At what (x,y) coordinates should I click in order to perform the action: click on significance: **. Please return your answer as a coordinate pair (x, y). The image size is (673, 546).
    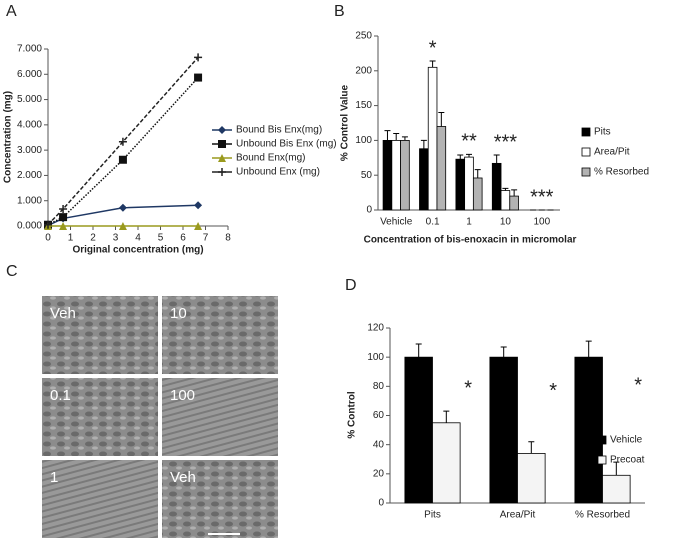
    Looking at the image, I should click on (469, 142).